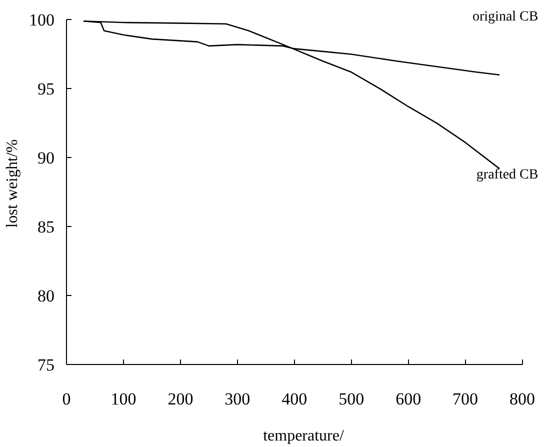 This screenshot has height=447, width=544. What do you see at coordinates (46, 365) in the screenshot?
I see `y-tick-label: 75` at bounding box center [46, 365].